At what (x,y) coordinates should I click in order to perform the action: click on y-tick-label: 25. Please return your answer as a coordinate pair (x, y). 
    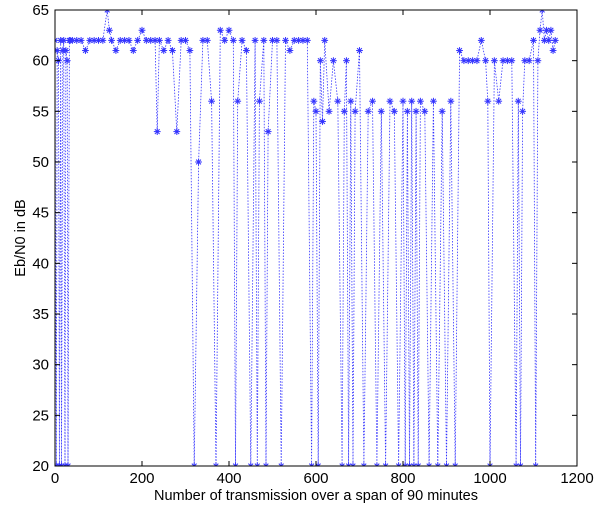
    Looking at the image, I should click on (40, 415).